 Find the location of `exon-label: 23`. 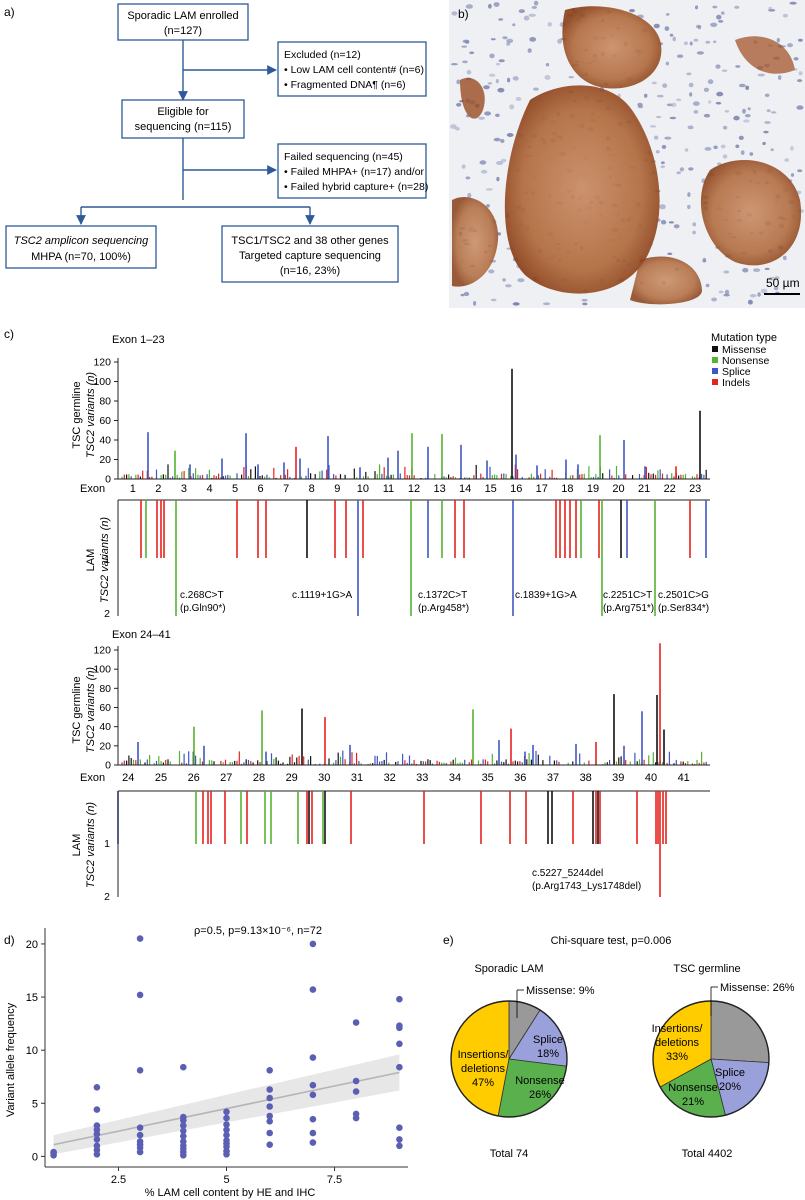

exon-label: 23 is located at coordinates (695, 489).